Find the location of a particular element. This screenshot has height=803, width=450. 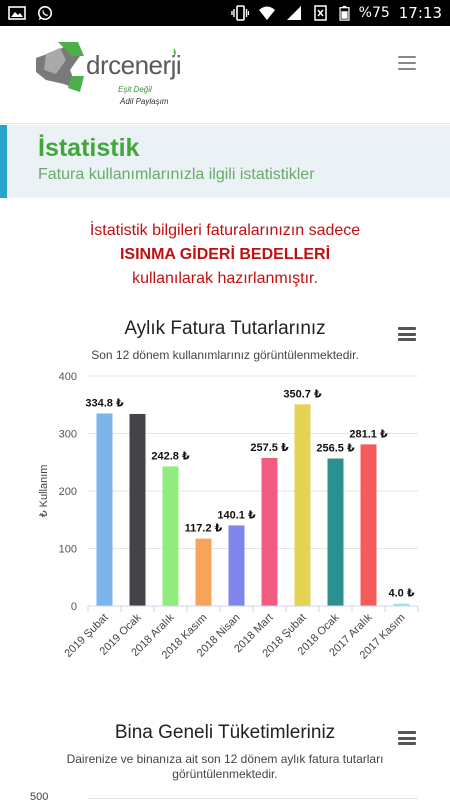

data-label: 140.1 ₺ is located at coordinates (236, 515).